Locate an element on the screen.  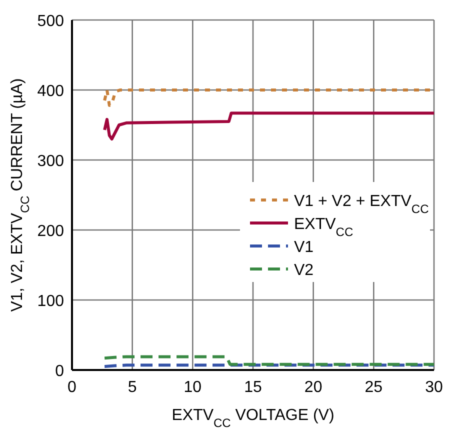
x-tick-label: 20 is located at coordinates (313, 387).